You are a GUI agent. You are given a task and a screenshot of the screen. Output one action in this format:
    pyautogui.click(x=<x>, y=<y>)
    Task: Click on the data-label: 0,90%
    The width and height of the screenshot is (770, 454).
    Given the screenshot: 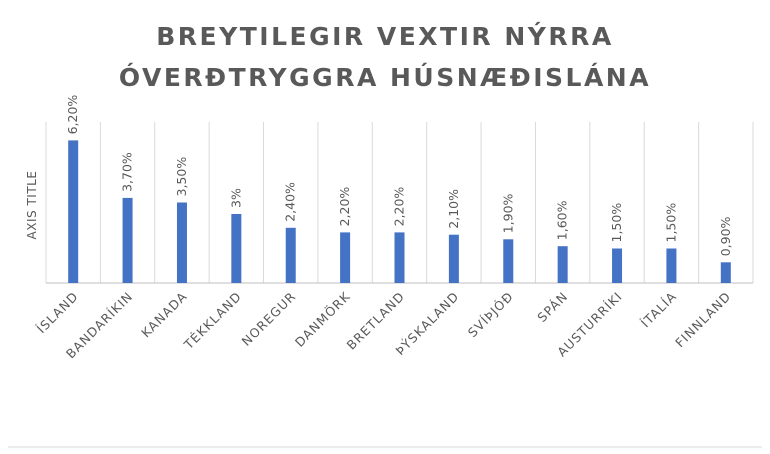 What is the action you would take?
    pyautogui.click(x=725, y=236)
    